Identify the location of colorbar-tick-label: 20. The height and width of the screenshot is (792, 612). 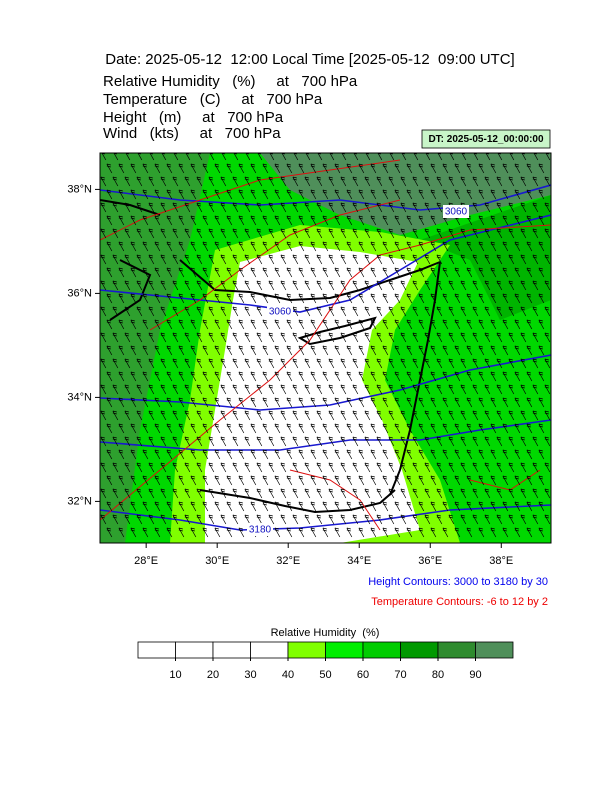
(213, 675).